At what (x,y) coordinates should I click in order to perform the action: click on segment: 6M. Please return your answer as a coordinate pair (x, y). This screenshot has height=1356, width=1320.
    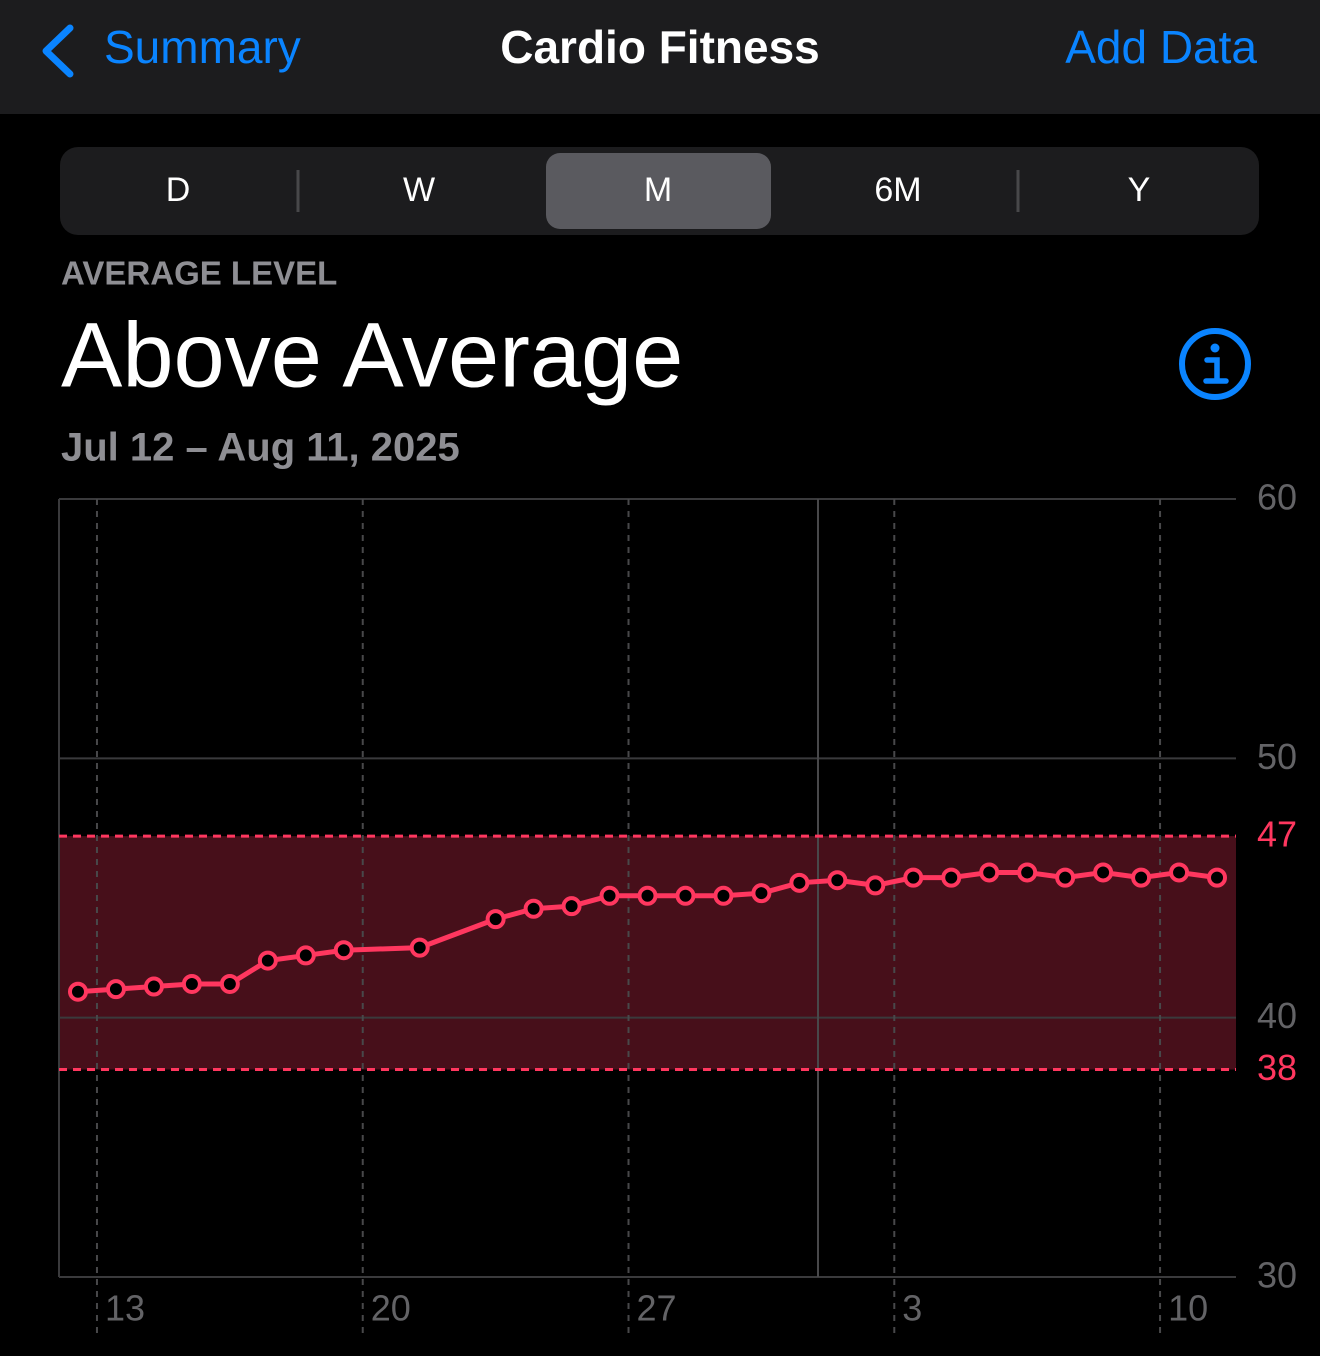
    Looking at the image, I should click on (897, 190).